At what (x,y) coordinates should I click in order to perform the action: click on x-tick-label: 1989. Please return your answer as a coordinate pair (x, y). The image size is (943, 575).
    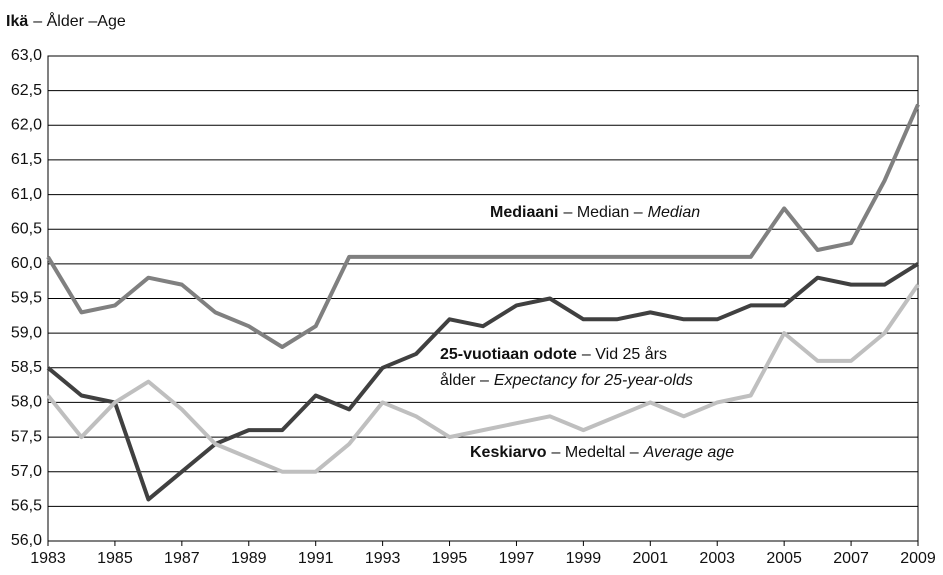
    Looking at the image, I should click on (249, 558).